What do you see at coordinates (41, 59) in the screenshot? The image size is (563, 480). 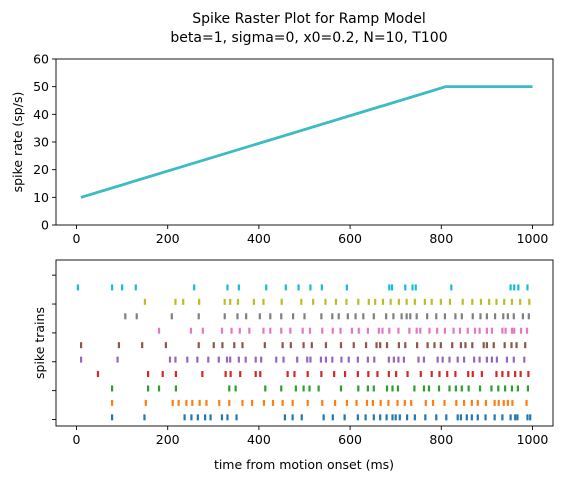 I see `rate-ytick-label: 60` at bounding box center [41, 59].